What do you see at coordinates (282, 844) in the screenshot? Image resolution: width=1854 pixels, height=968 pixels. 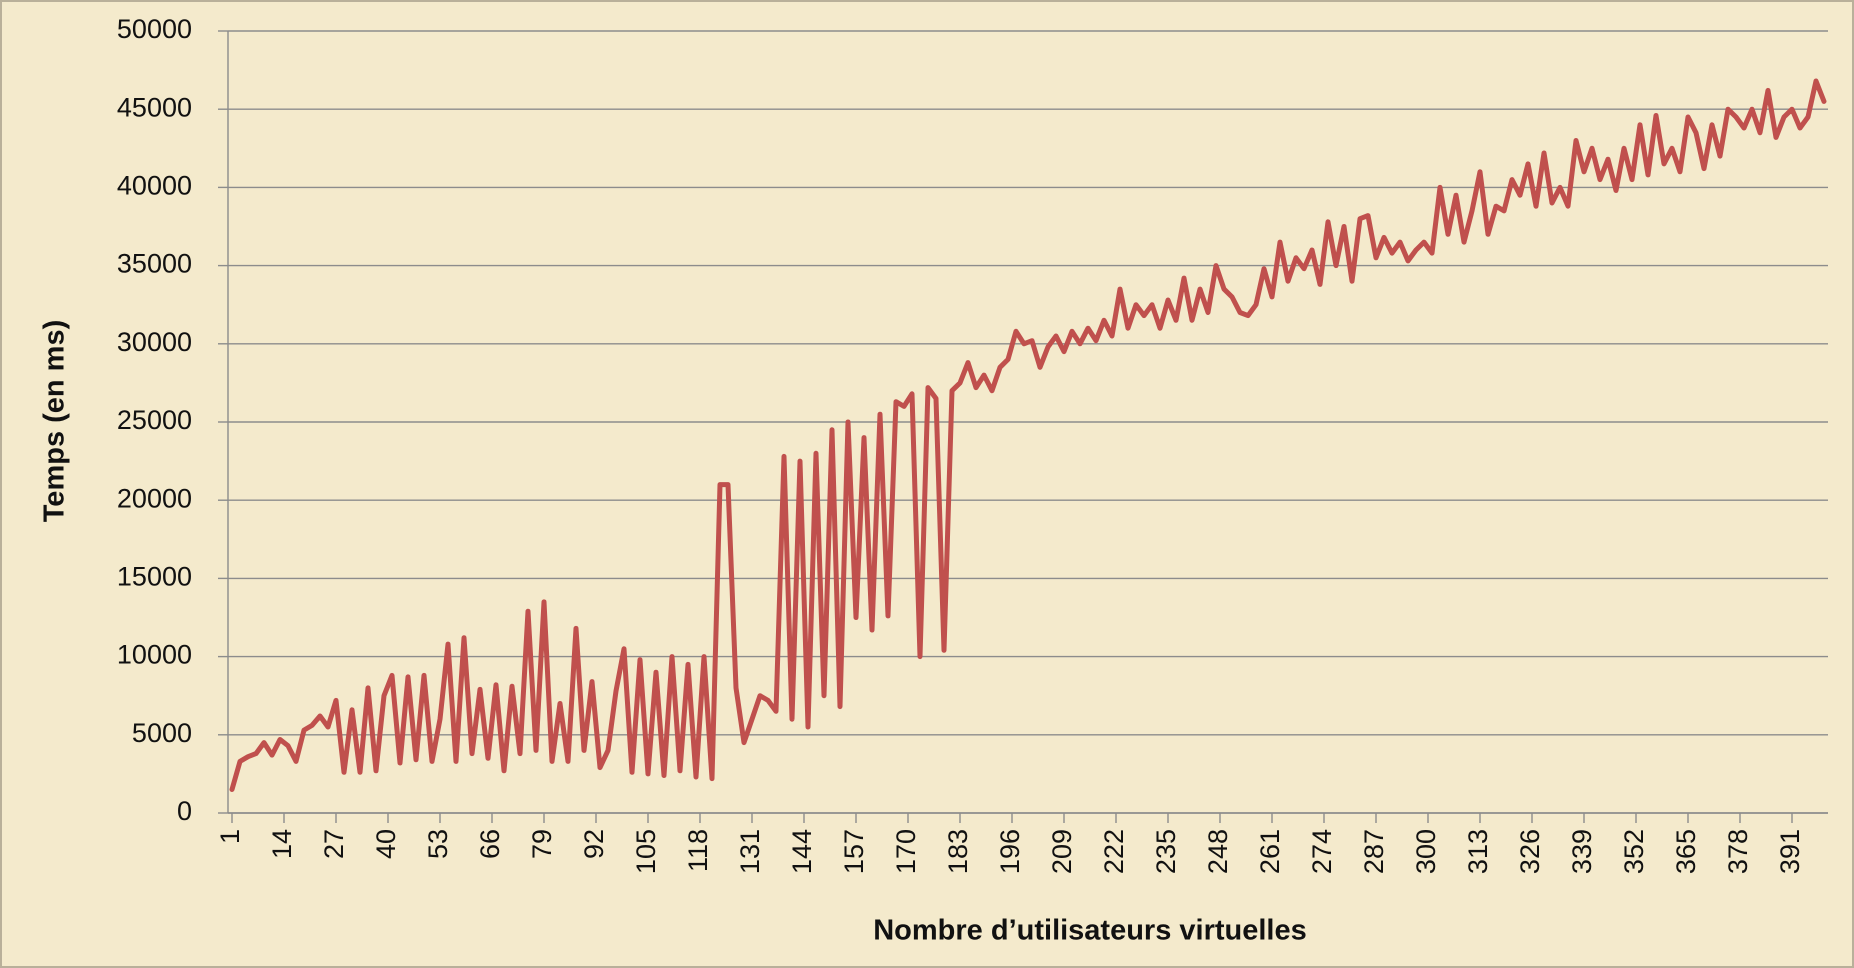 I see `x-tick-label: 14` at bounding box center [282, 844].